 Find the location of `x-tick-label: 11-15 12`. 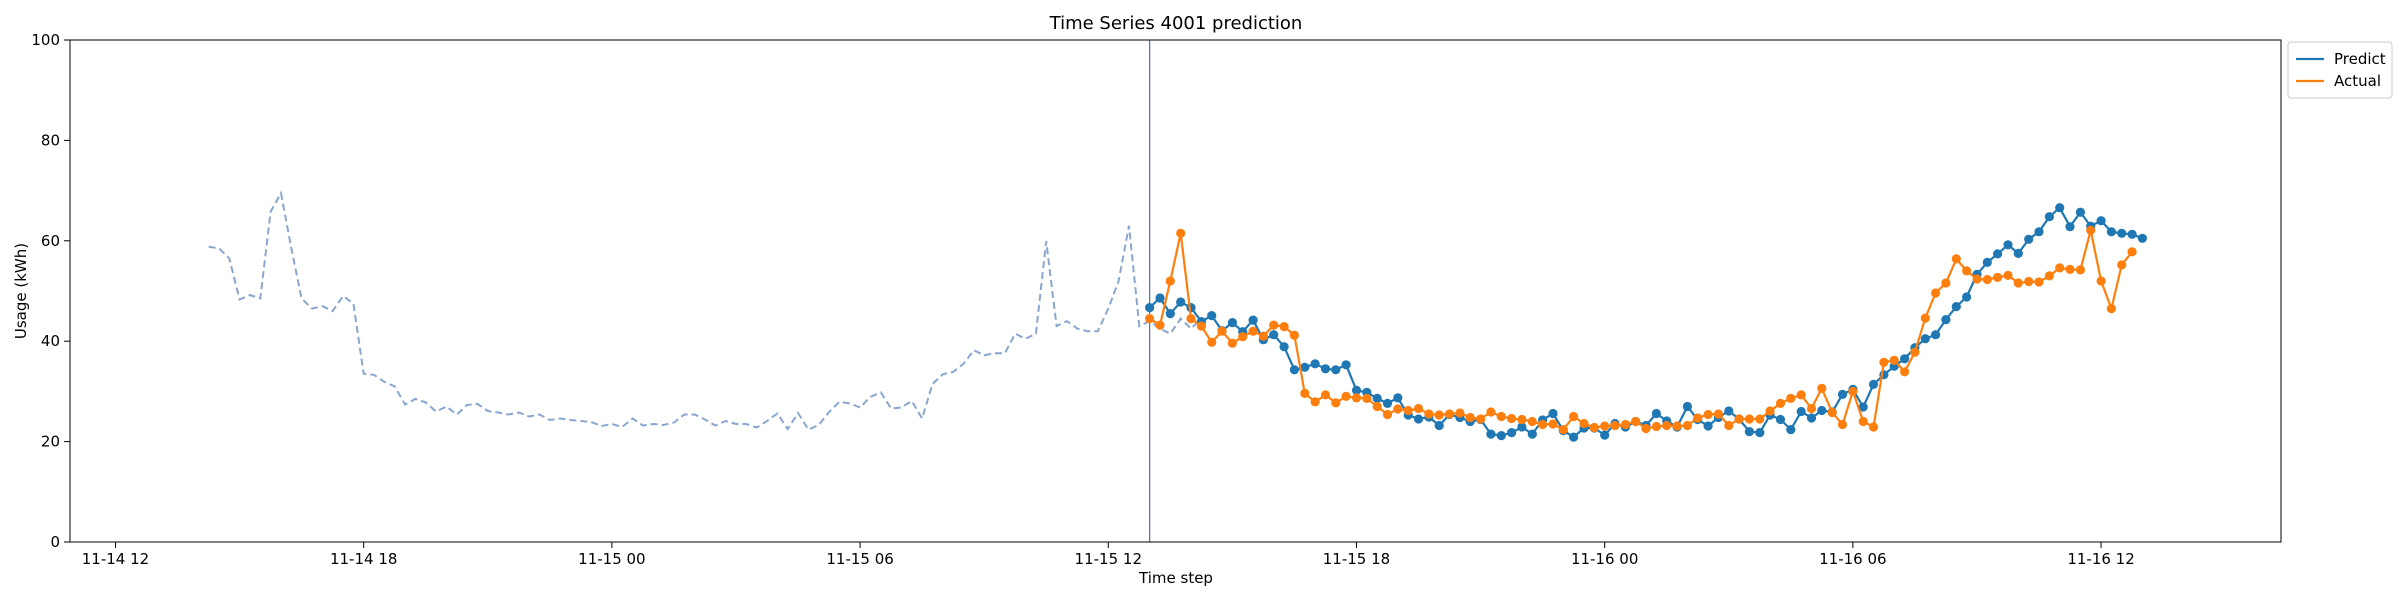

x-tick-label: 11-15 12 is located at coordinates (1108, 559).